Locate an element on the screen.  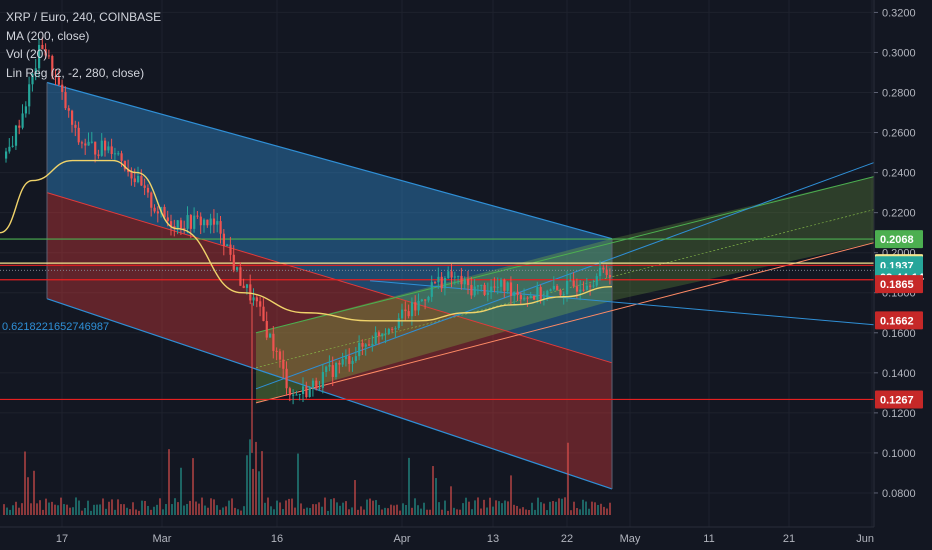
time-tick-label: 17 is located at coordinates (62, 539).